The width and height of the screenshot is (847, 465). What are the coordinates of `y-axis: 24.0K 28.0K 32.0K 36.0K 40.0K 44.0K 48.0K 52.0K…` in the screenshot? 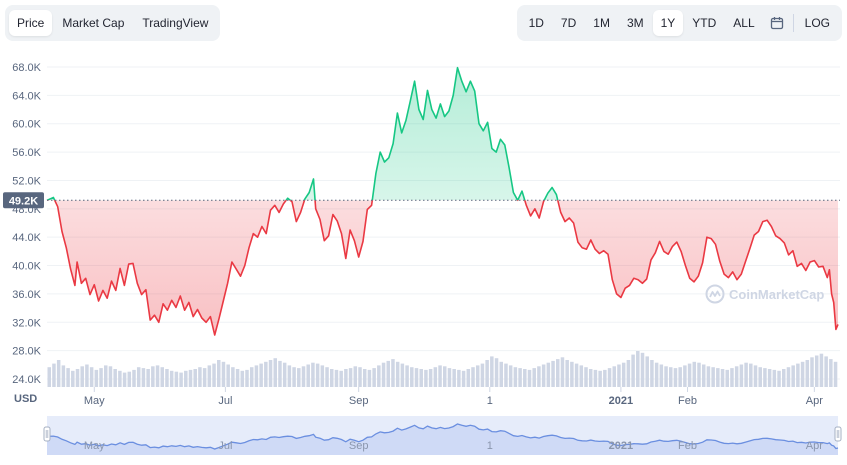 It's located at (26, 224).